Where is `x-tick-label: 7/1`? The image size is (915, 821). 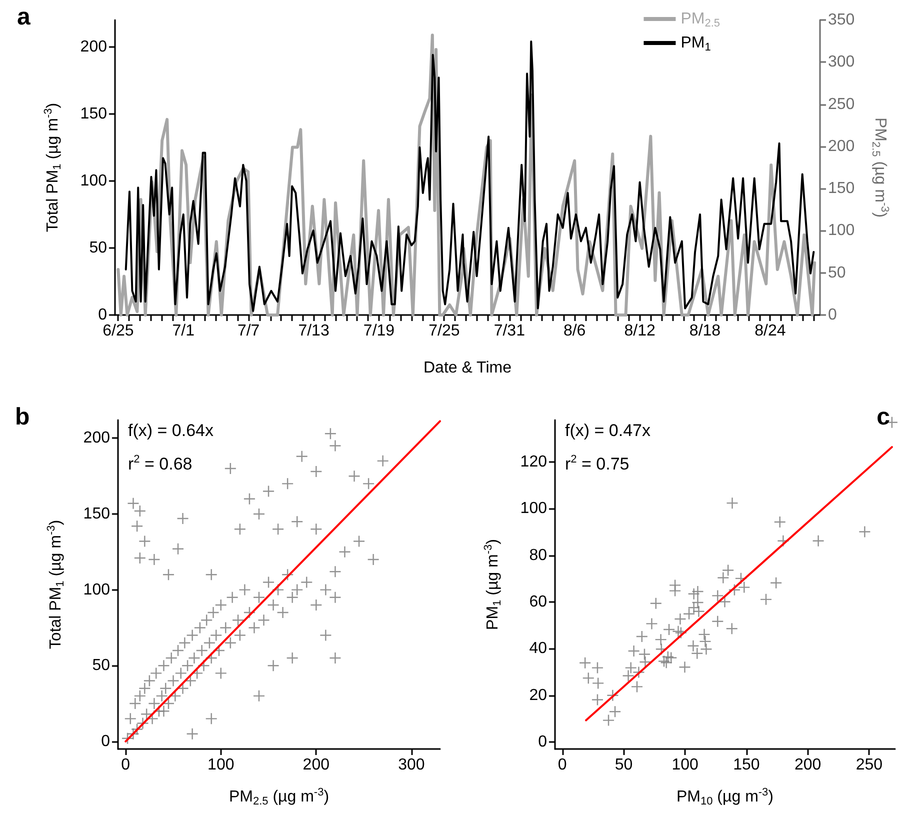
x-tick-label: 7/1 is located at coordinates (183, 331).